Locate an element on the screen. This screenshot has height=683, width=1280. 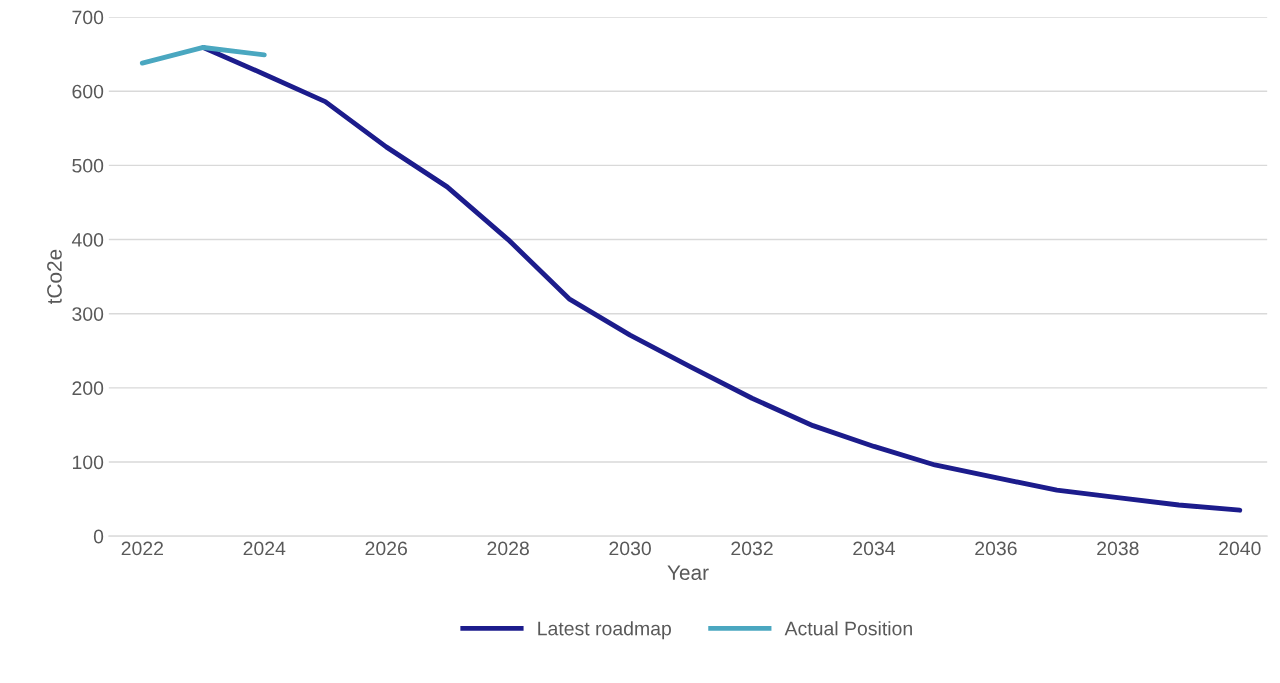
x-tick-label: 2034 is located at coordinates (874, 548).